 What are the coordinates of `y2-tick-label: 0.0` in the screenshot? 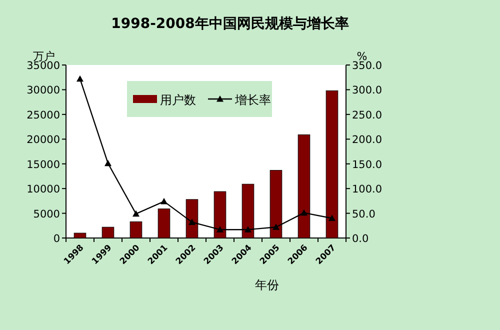 It's located at (360, 239).